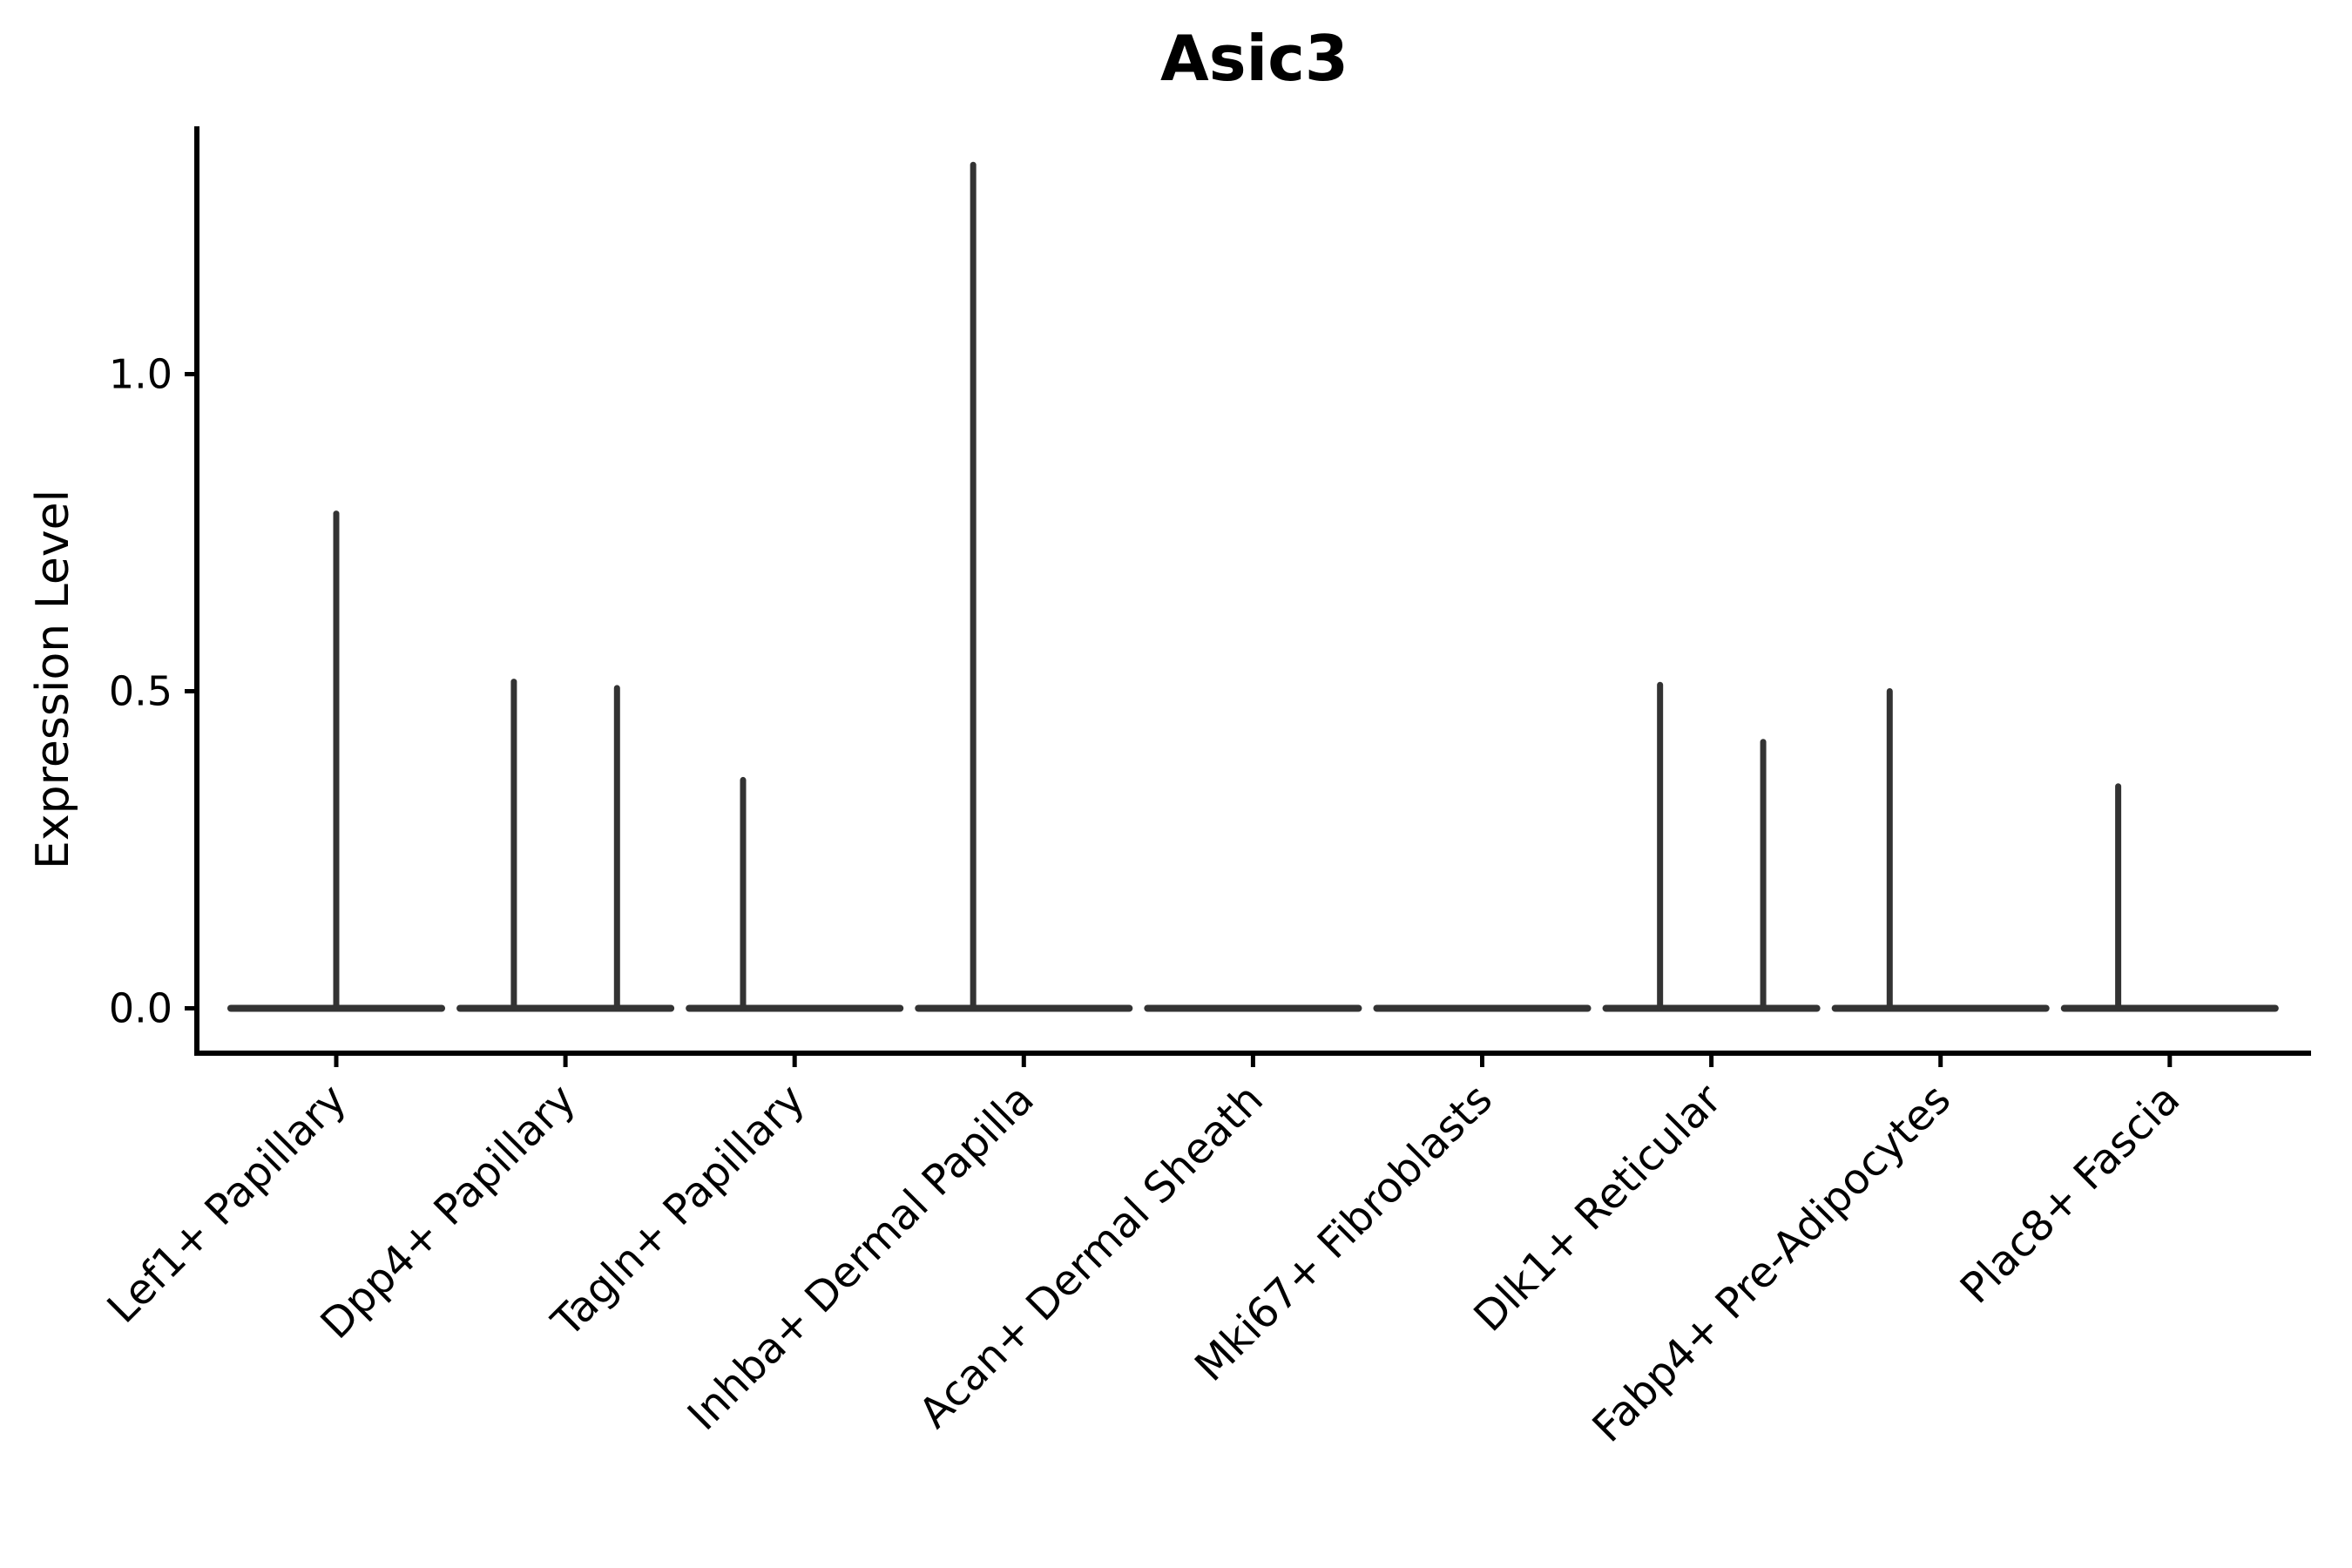  Describe the element at coordinates (140, 692) in the screenshot. I see `y-tick-label: 0.5` at that location.